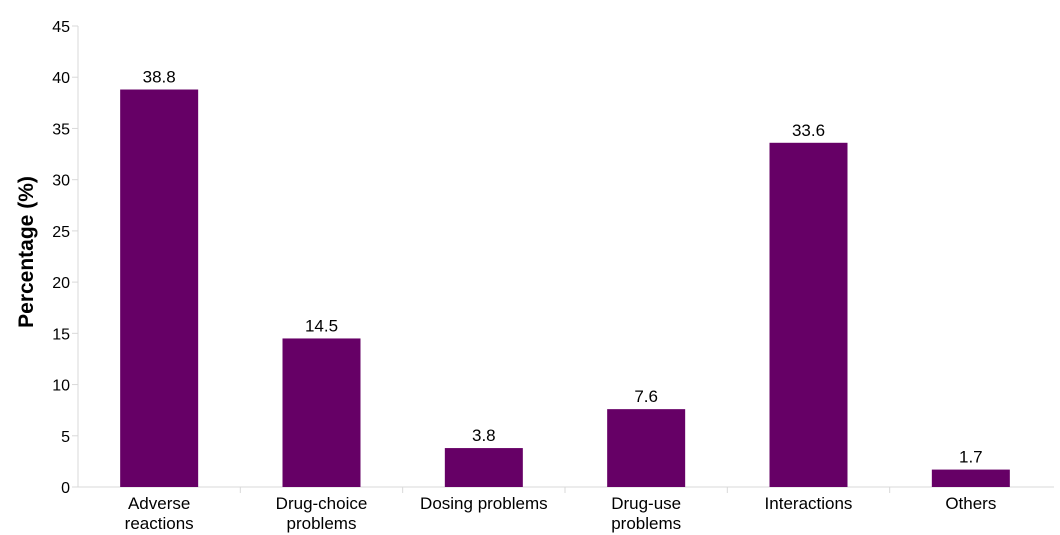 This screenshot has height=535, width=1060. Describe the element at coordinates (61, 232) in the screenshot. I see `y-tick-label: 25` at that location.